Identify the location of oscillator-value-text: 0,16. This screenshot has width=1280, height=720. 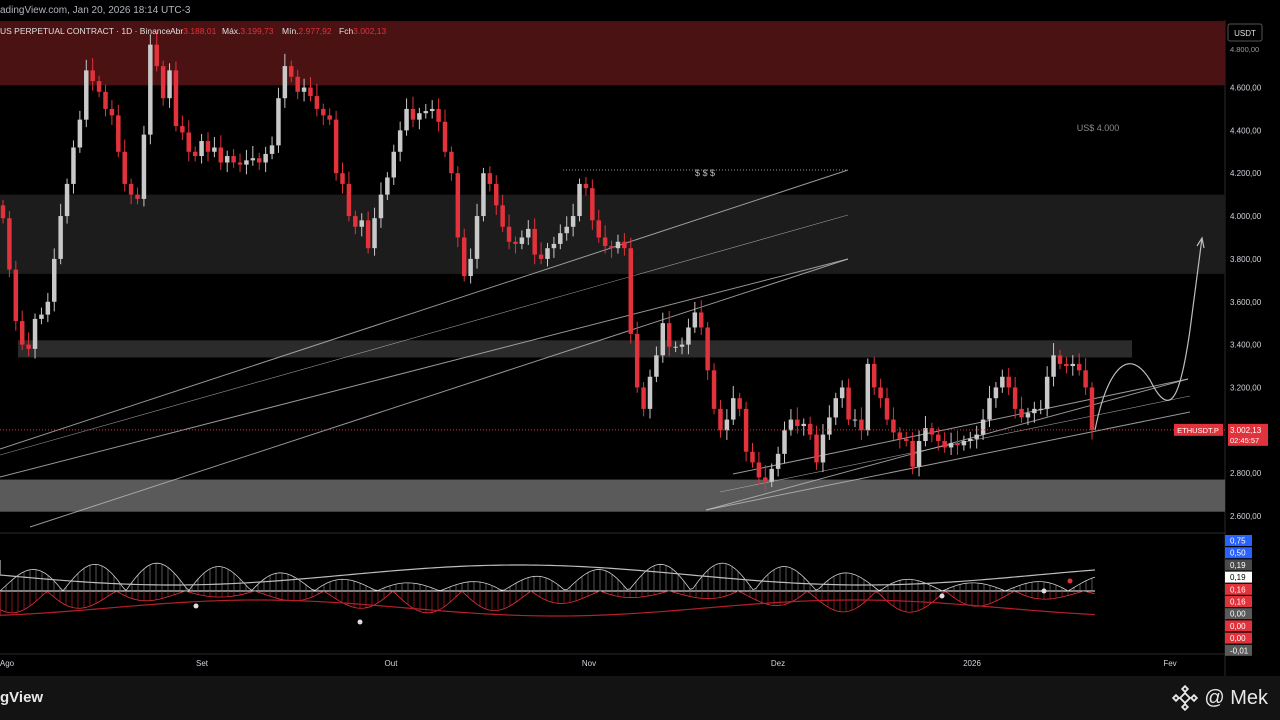
(1238, 602).